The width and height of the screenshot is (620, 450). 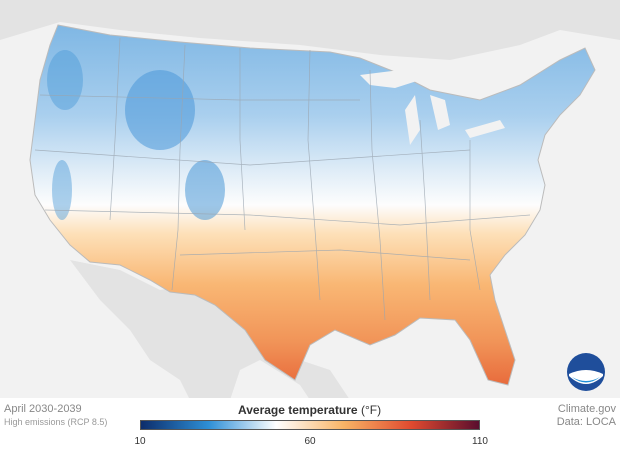 What do you see at coordinates (432, 107) in the screenshot?
I see `great-lakes` at bounding box center [432, 107].